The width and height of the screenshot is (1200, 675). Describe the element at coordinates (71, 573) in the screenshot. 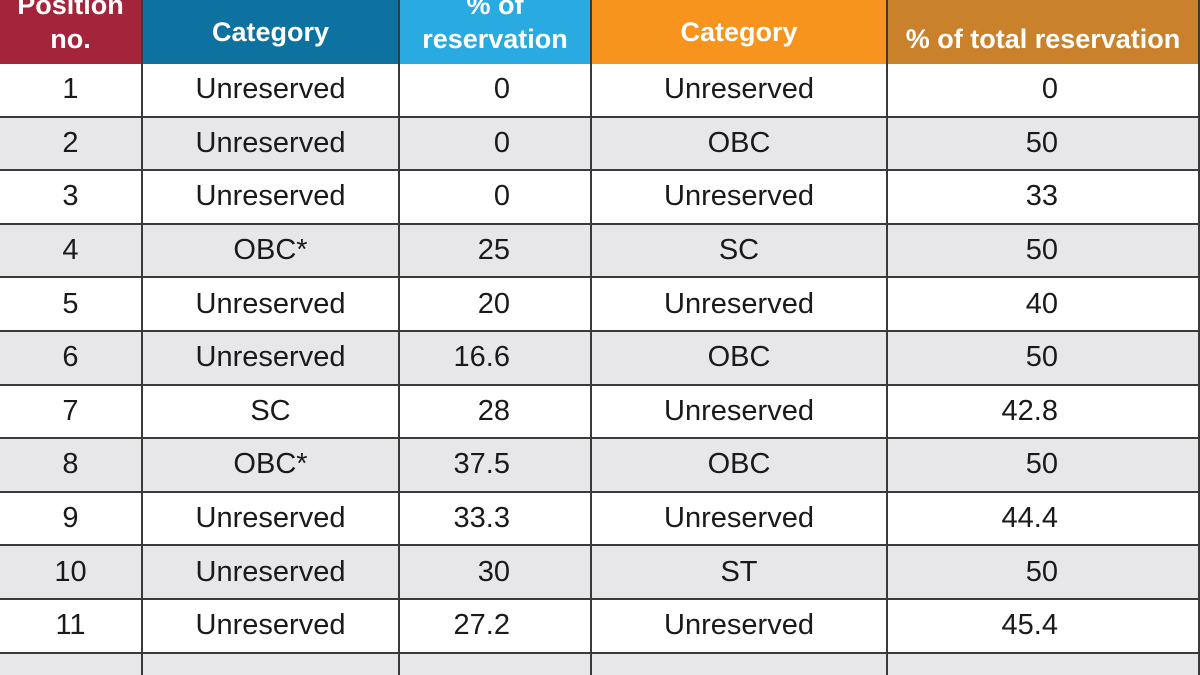

I see `table-cell: 10` at that location.